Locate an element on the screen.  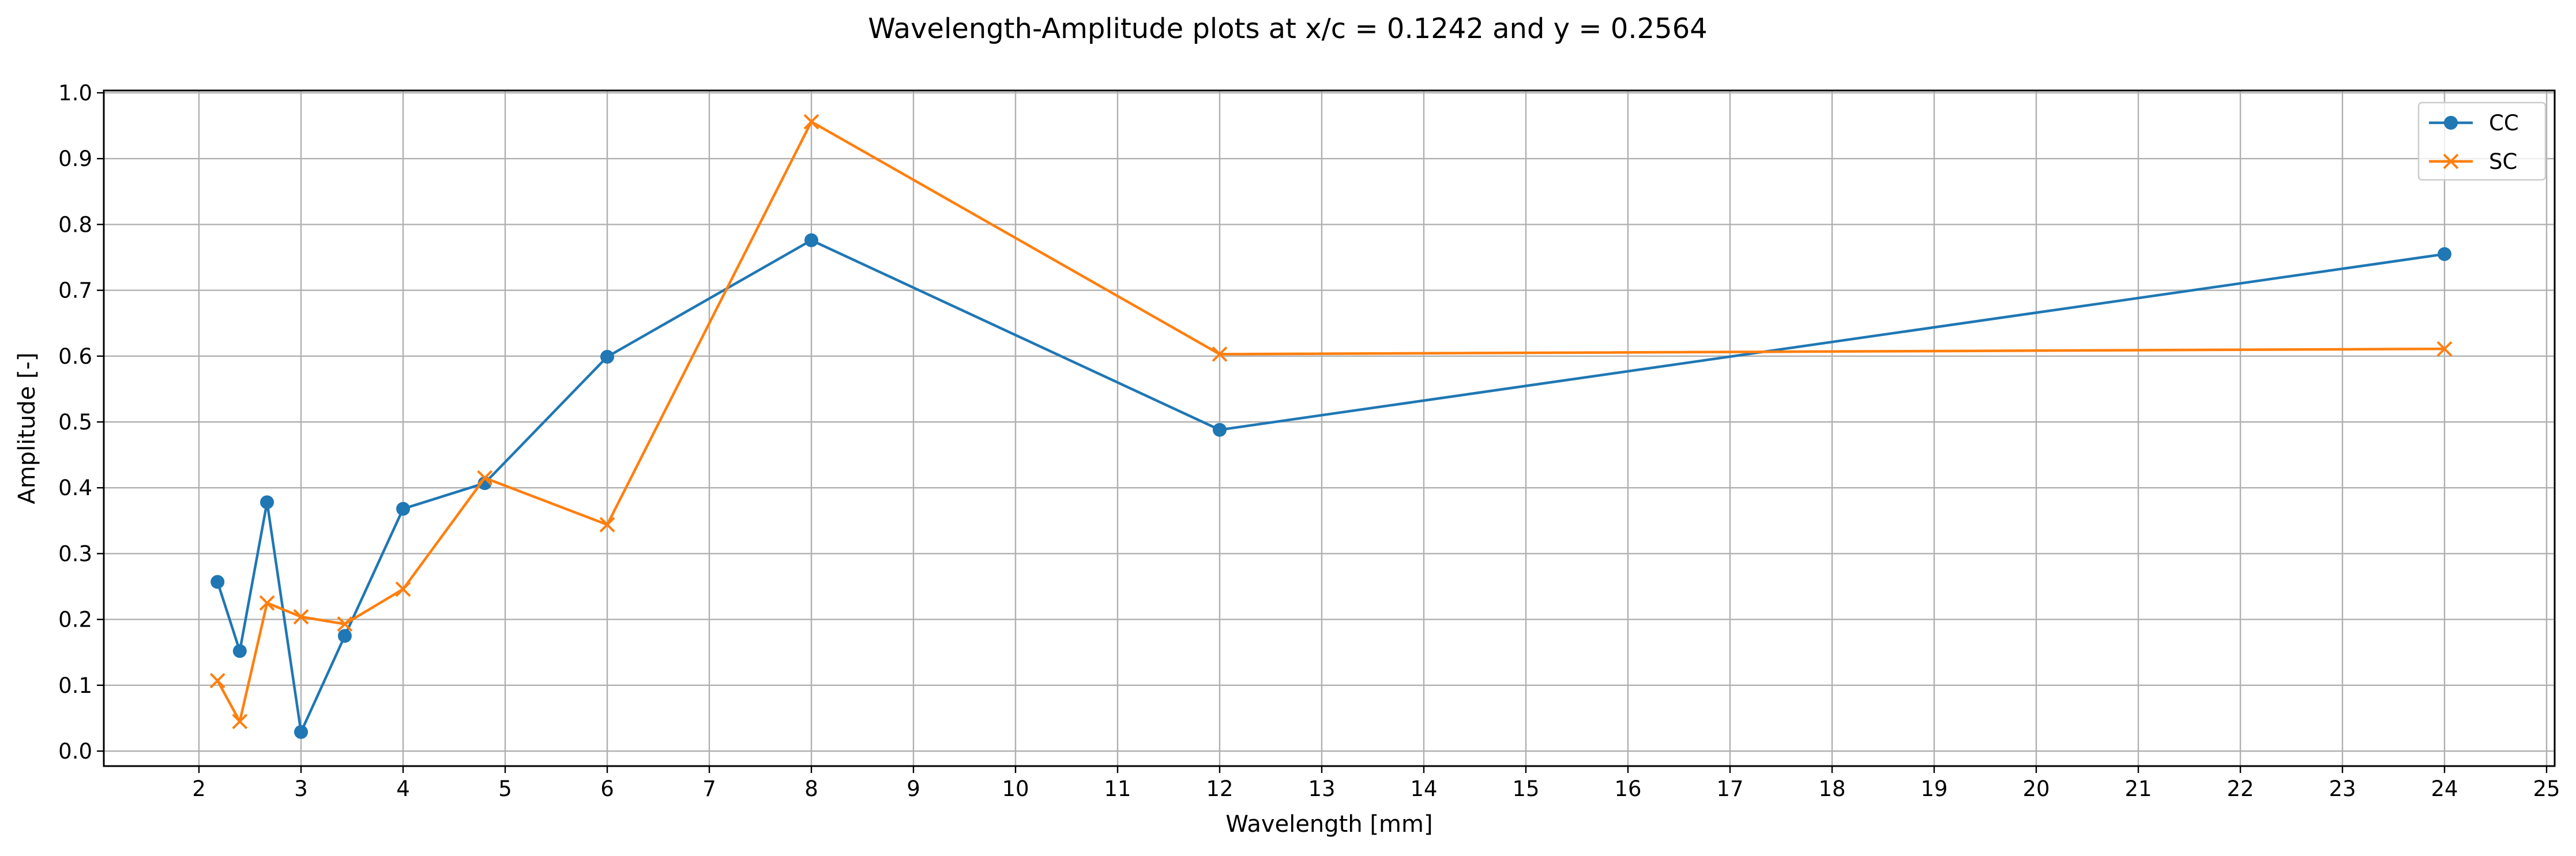
x-tick-label: 11 is located at coordinates (1117, 788).